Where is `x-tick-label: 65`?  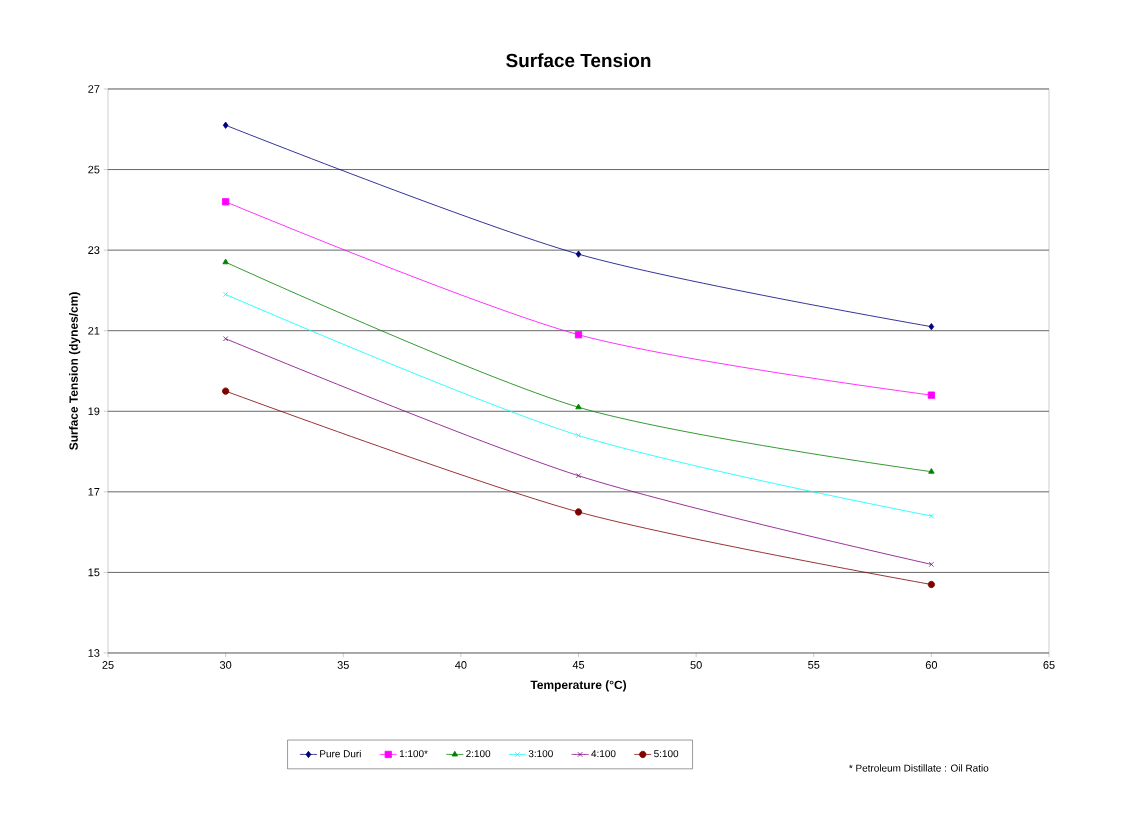 x-tick-label: 65 is located at coordinates (1049, 665).